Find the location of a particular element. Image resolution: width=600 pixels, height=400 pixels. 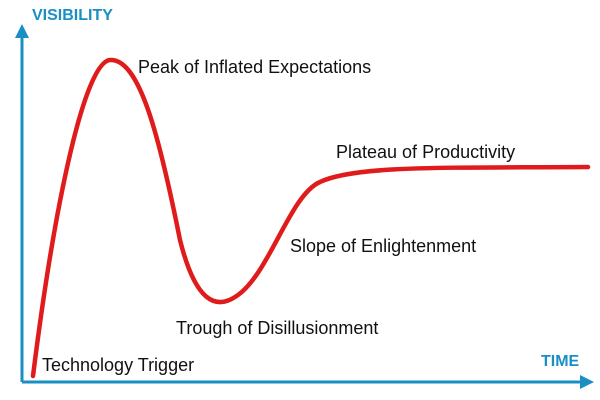

label-peak-of-inflated-expectations: Peak of Inflated Expectations is located at coordinates (254, 67).